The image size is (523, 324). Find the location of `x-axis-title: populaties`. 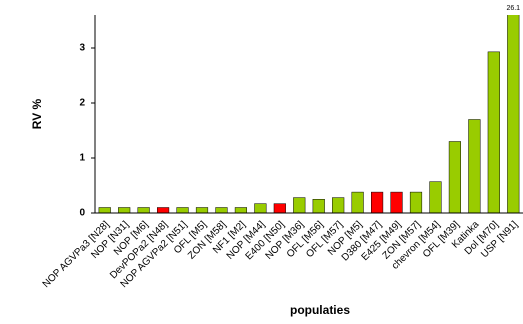

x-axis-title: populaties is located at coordinates (320, 310).